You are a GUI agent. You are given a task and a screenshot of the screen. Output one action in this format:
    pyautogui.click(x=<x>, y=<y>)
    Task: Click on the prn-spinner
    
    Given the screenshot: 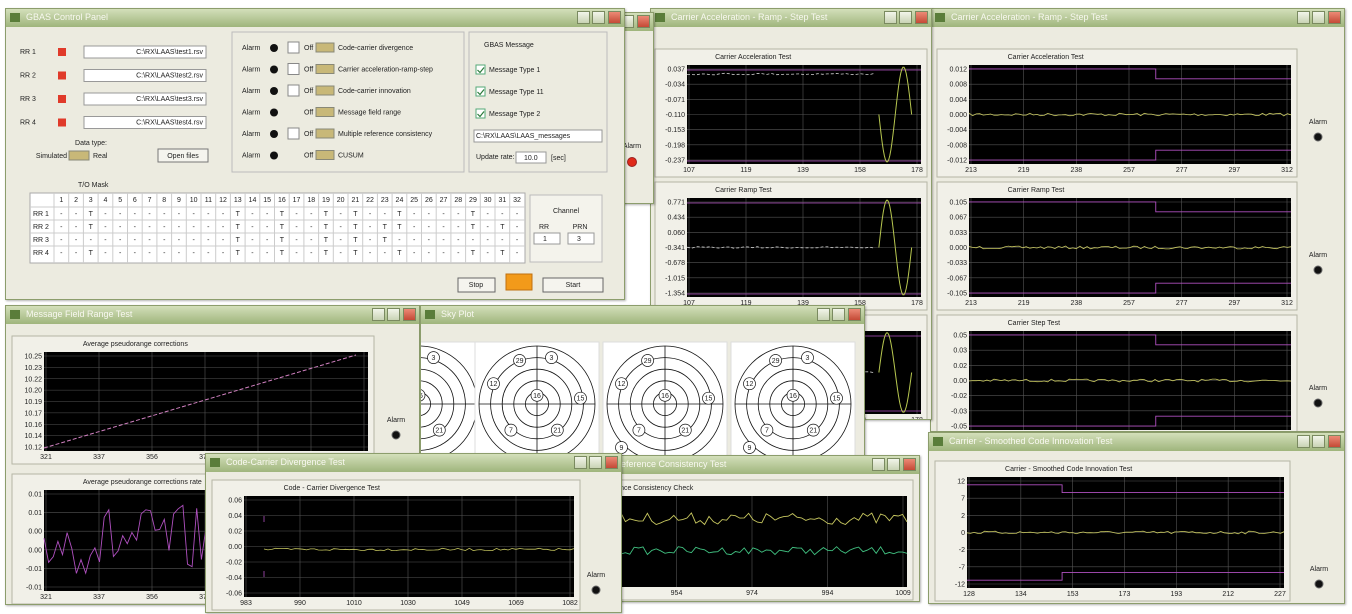 What is the action you would take?
    pyautogui.click(x=581, y=238)
    